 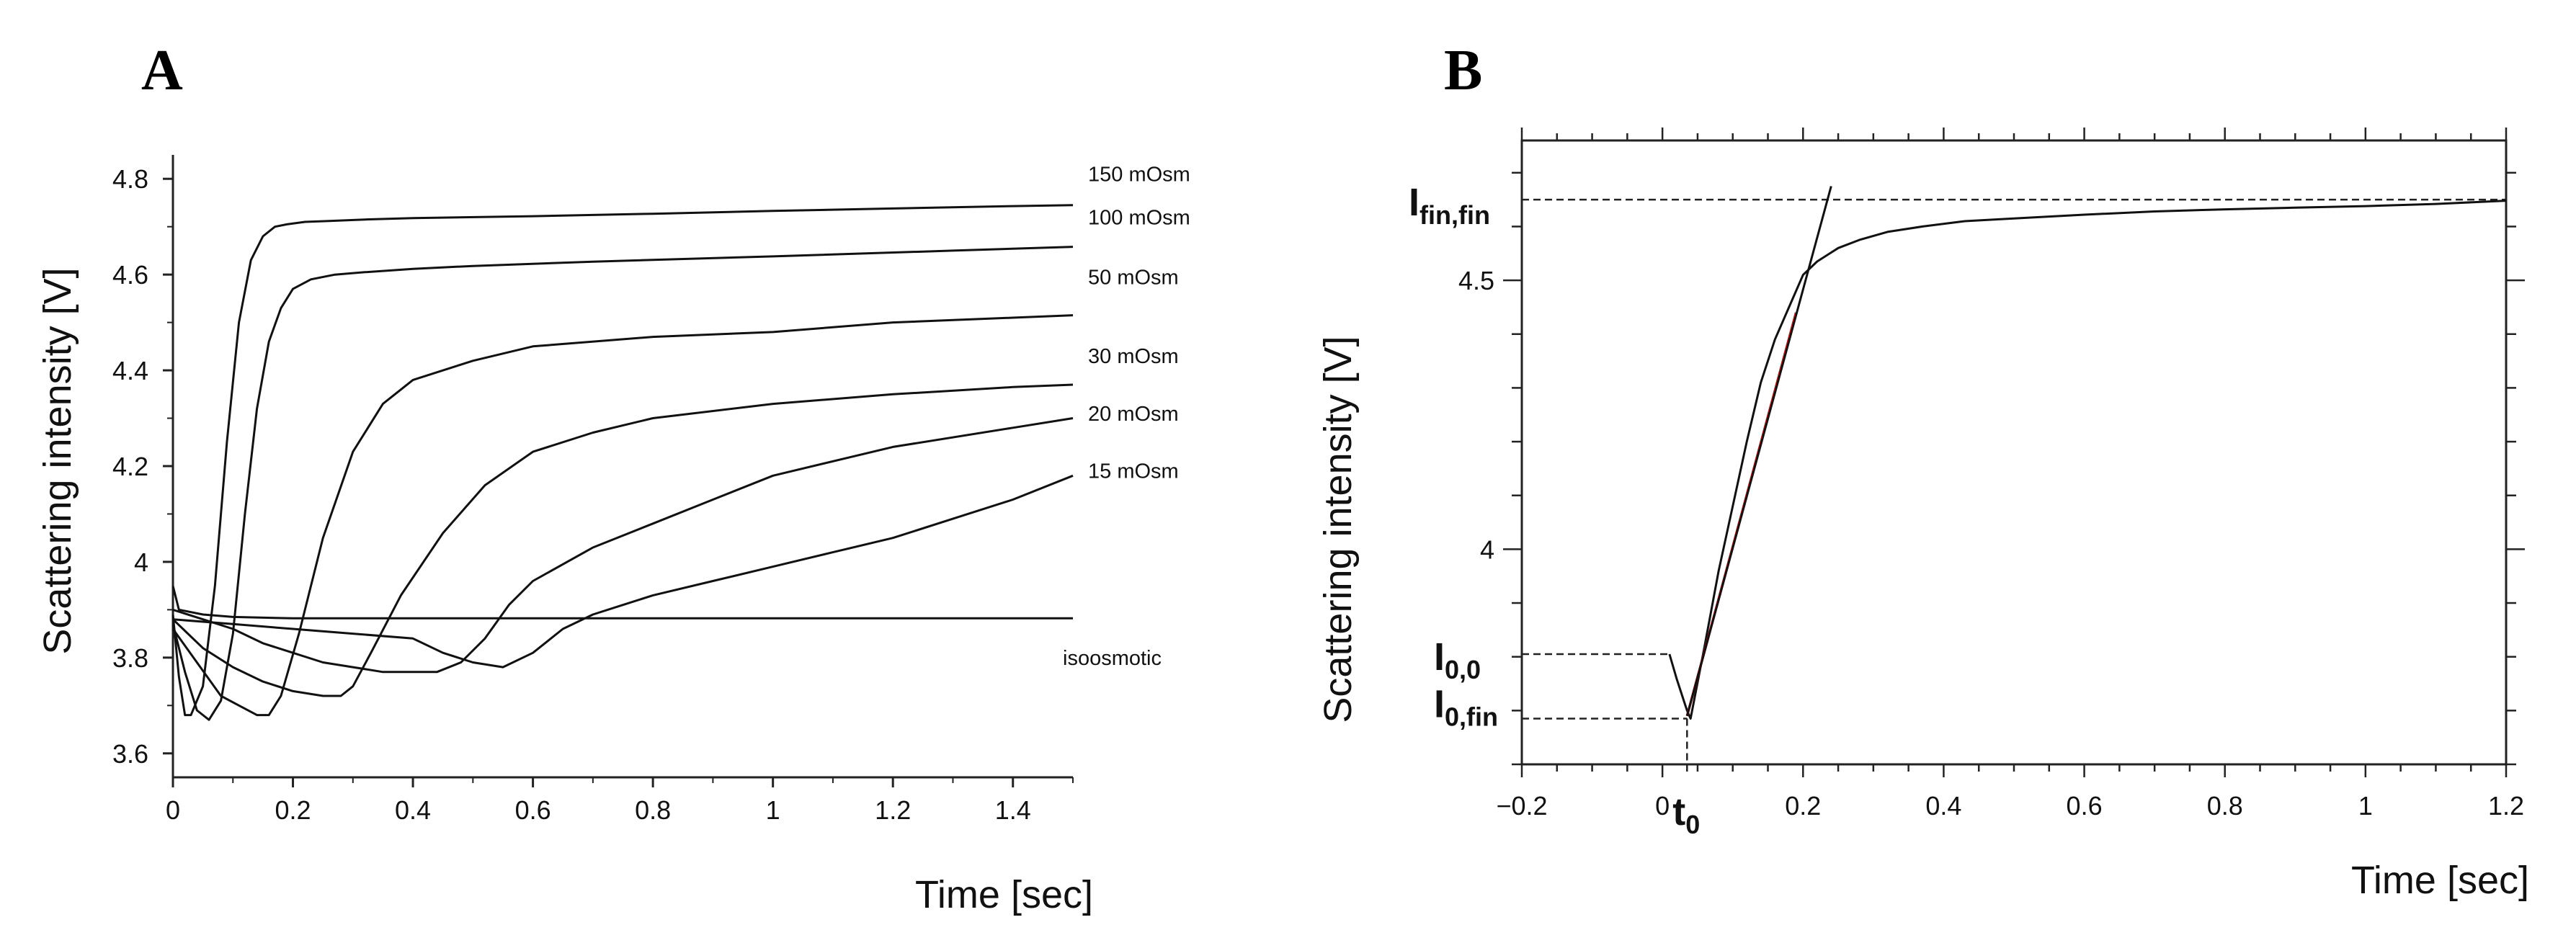 What do you see at coordinates (2085, 806) in the screenshot?
I see `b-xtick-label: 0.6` at bounding box center [2085, 806].